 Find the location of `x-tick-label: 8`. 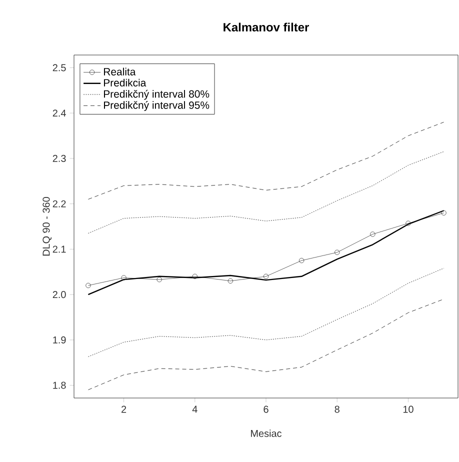

x-tick-label: 8 is located at coordinates (337, 409).